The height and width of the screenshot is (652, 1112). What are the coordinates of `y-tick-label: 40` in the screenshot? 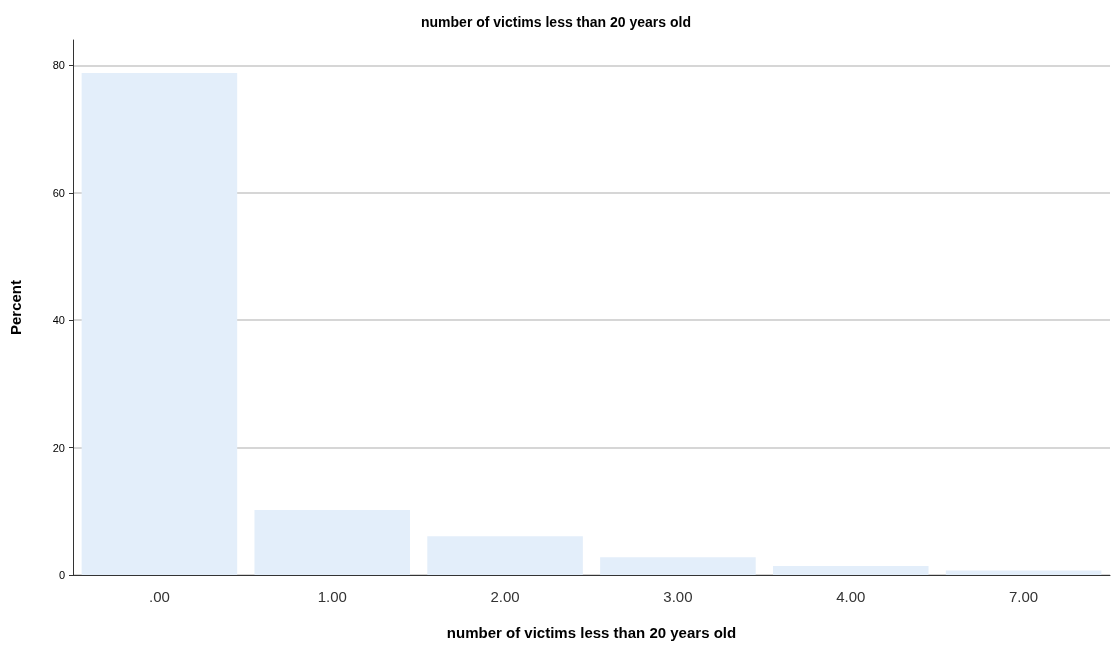 It's located at (58, 320).